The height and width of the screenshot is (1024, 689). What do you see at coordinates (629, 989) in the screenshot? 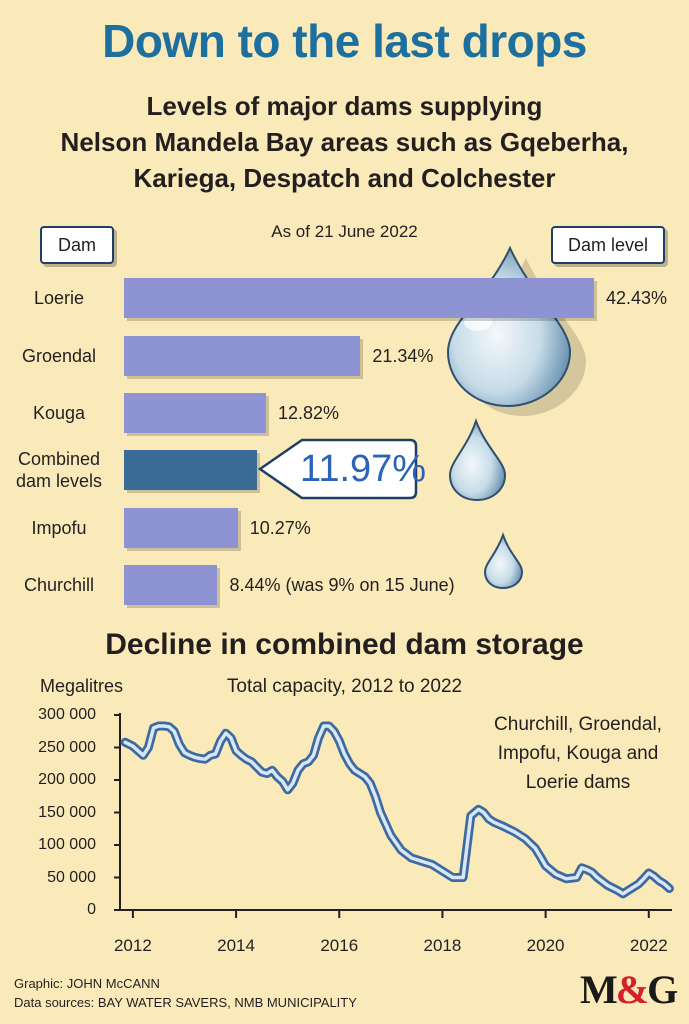
I see `mg-logo: M&G` at bounding box center [629, 989].